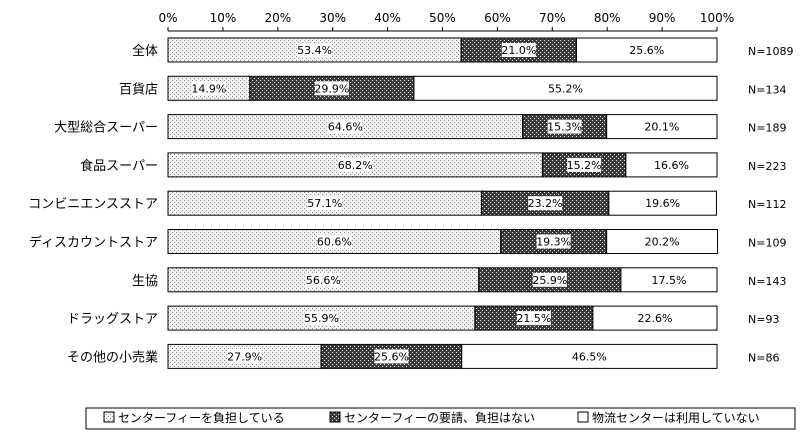 Image resolution: width=800 pixels, height=434 pixels. I want to click on category-label: 生協, so click(145, 281).